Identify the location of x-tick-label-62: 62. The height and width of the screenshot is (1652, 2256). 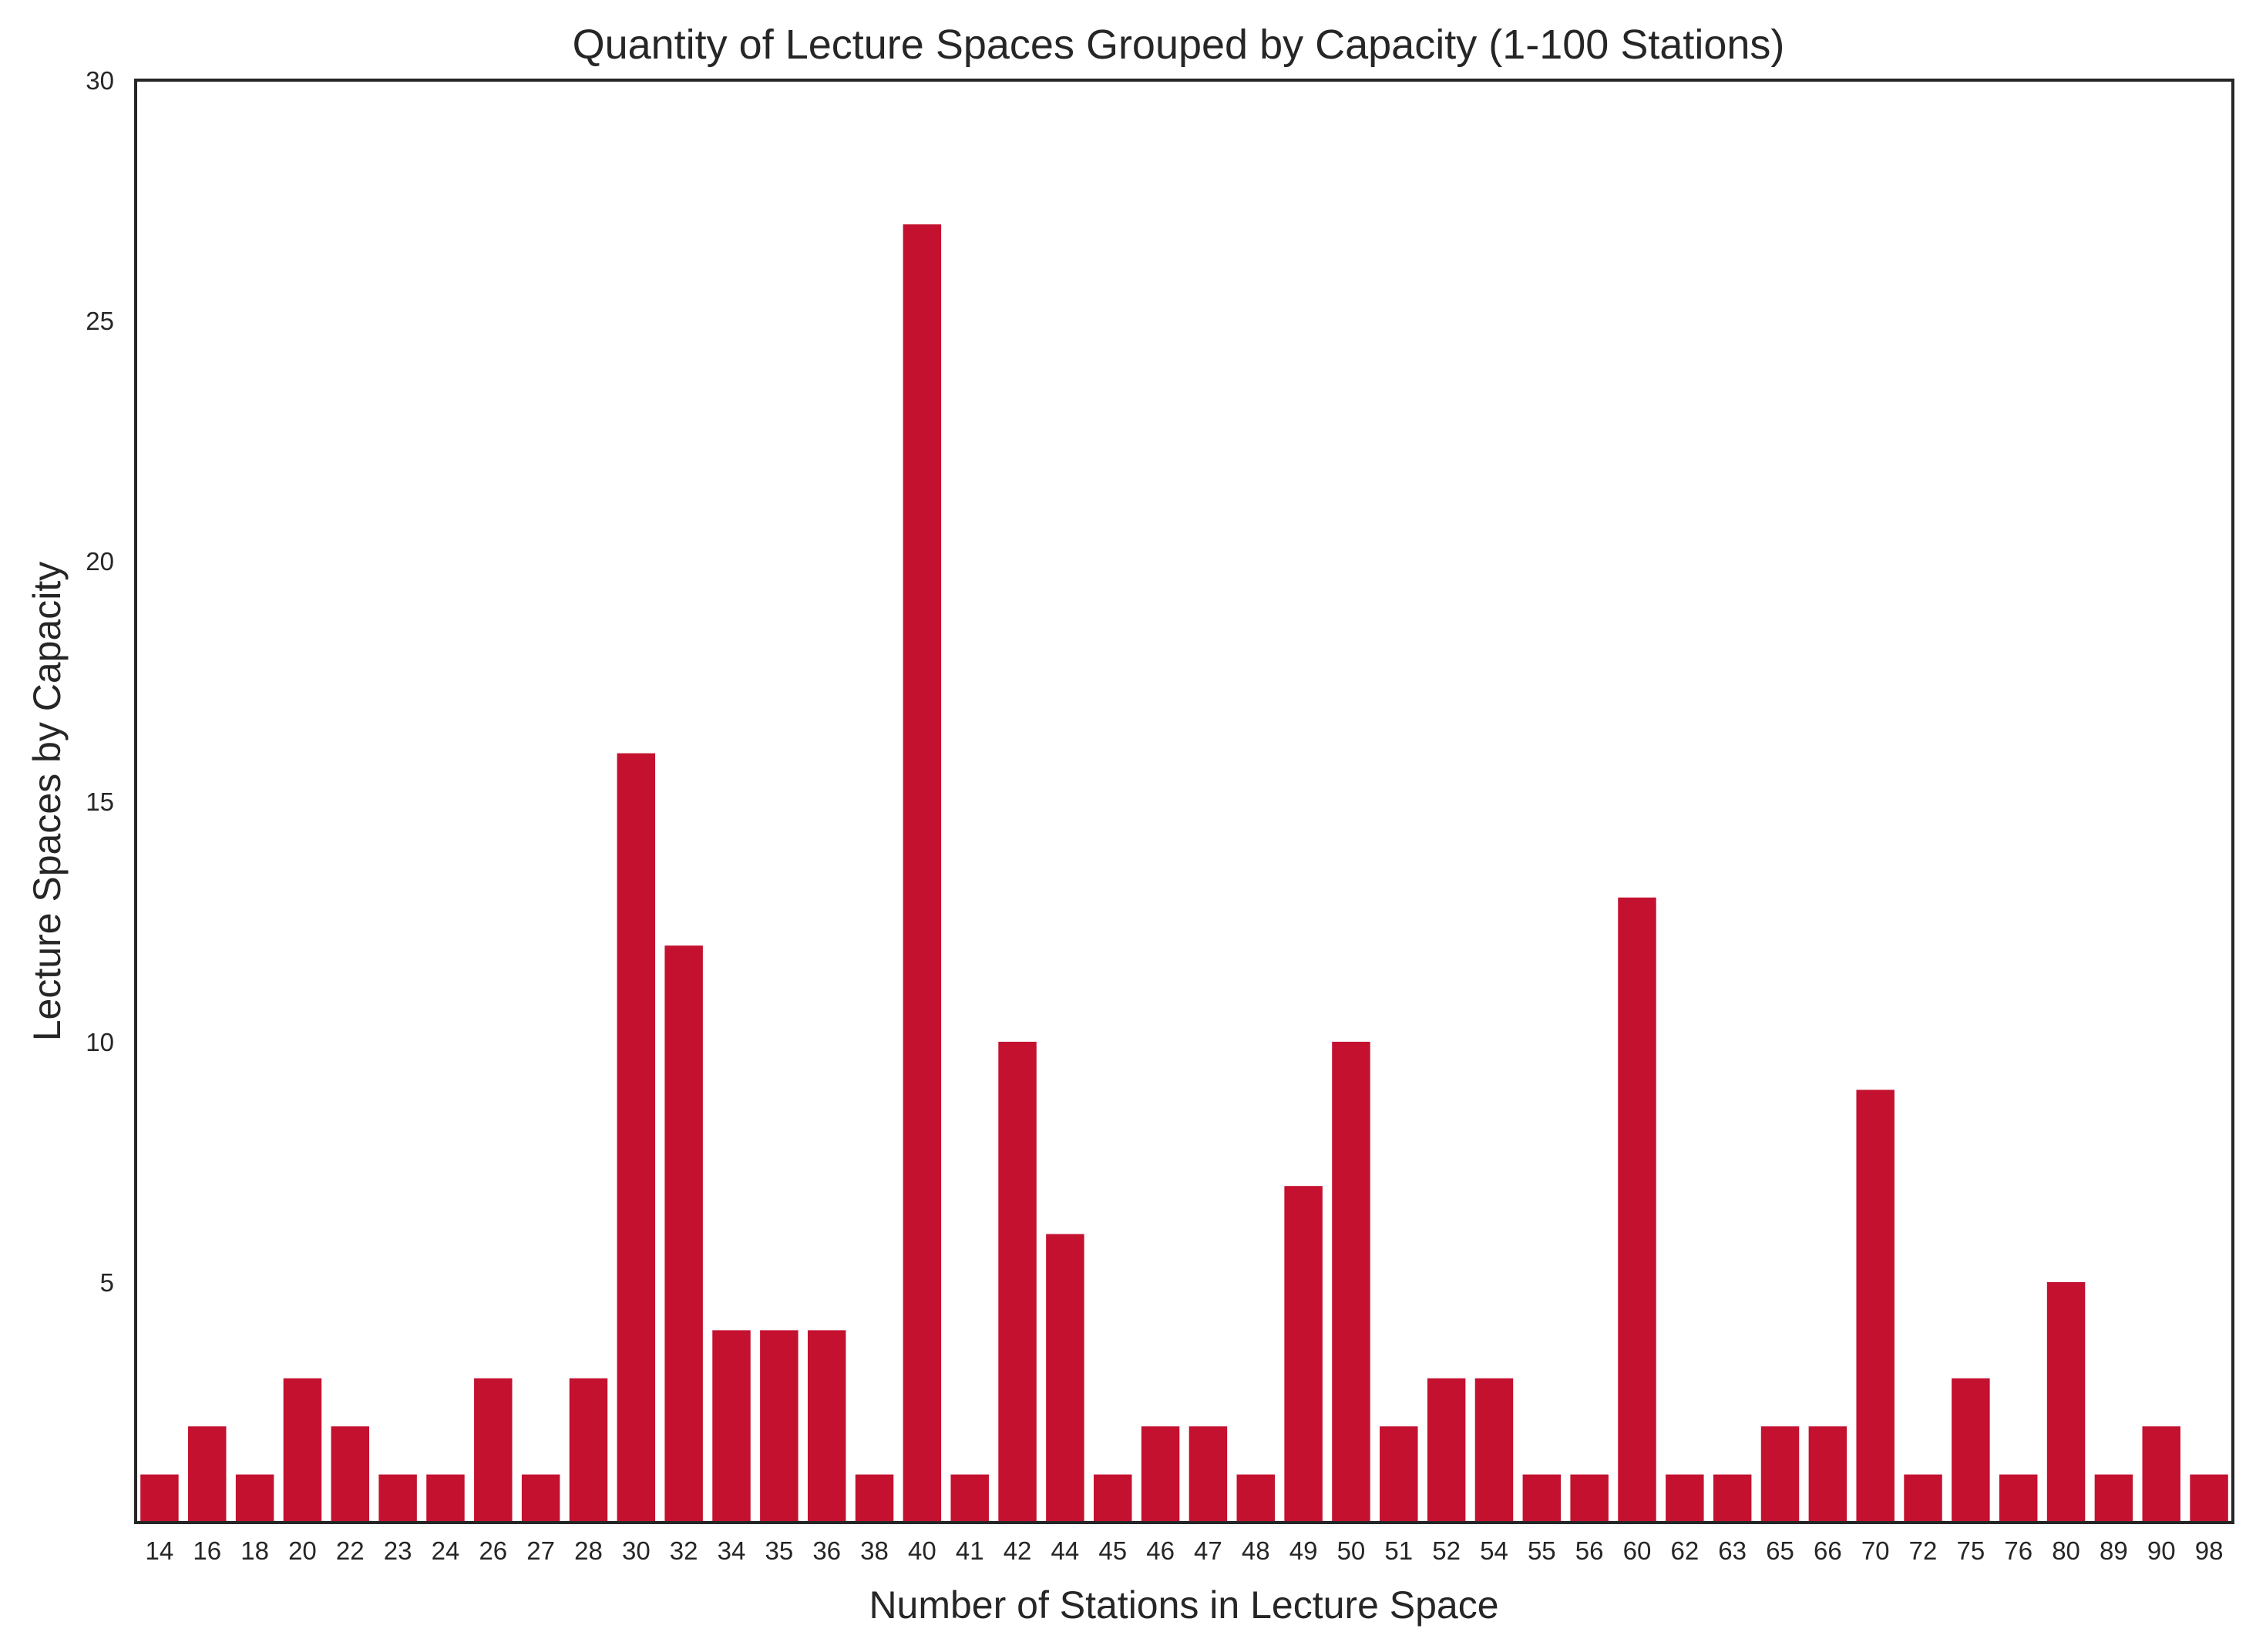
(1685, 1550).